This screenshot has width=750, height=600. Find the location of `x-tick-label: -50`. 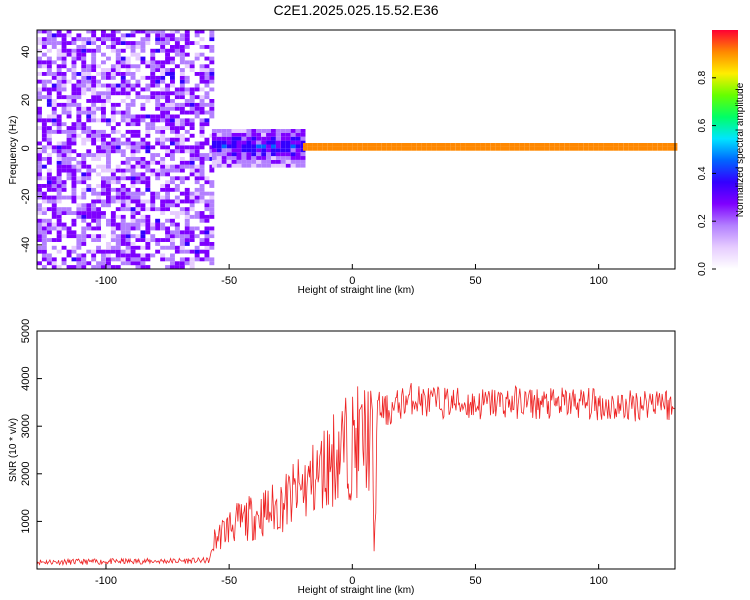

x-tick-label: -50 is located at coordinates (229, 281).